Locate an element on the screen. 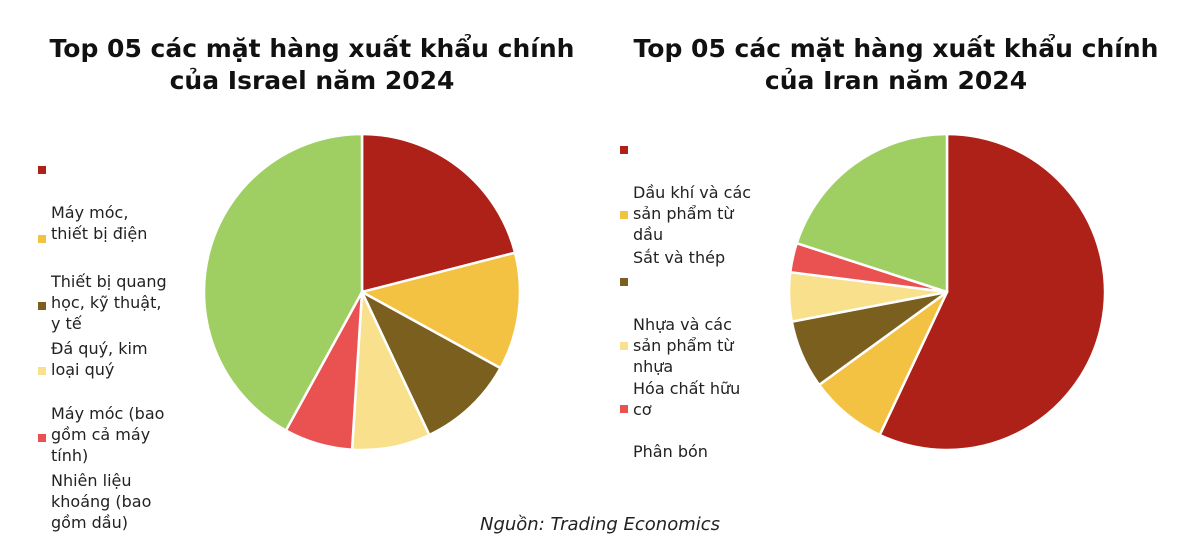 The image size is (1200, 557). iran-title-line-1: Top 05 các mặt hàng xuất khẩu chính is located at coordinates (896, 48).